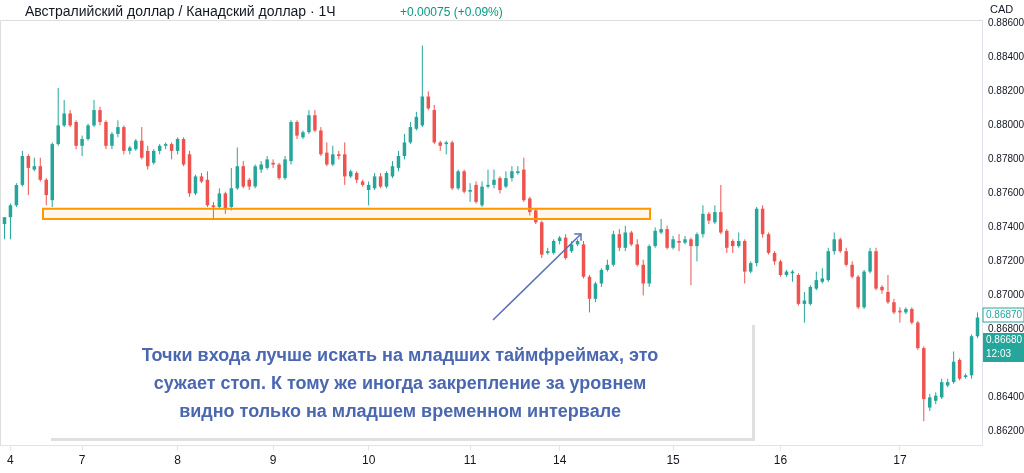  What do you see at coordinates (1006, 193) in the screenshot?
I see `y-tick-label: 0.87600` at bounding box center [1006, 193].